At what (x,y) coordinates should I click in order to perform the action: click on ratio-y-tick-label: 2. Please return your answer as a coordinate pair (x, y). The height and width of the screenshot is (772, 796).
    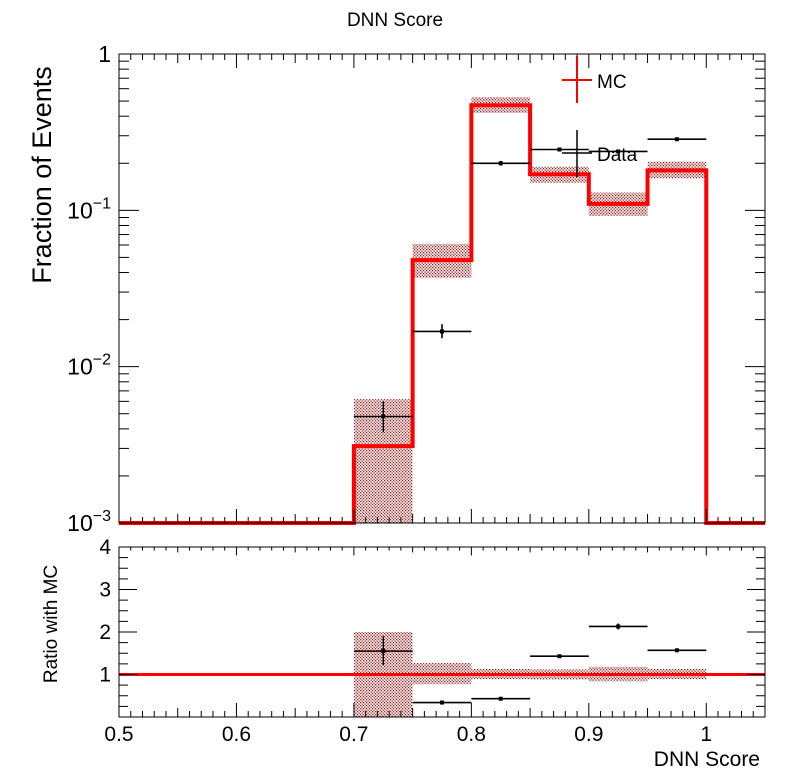
    Looking at the image, I should click on (105, 632).